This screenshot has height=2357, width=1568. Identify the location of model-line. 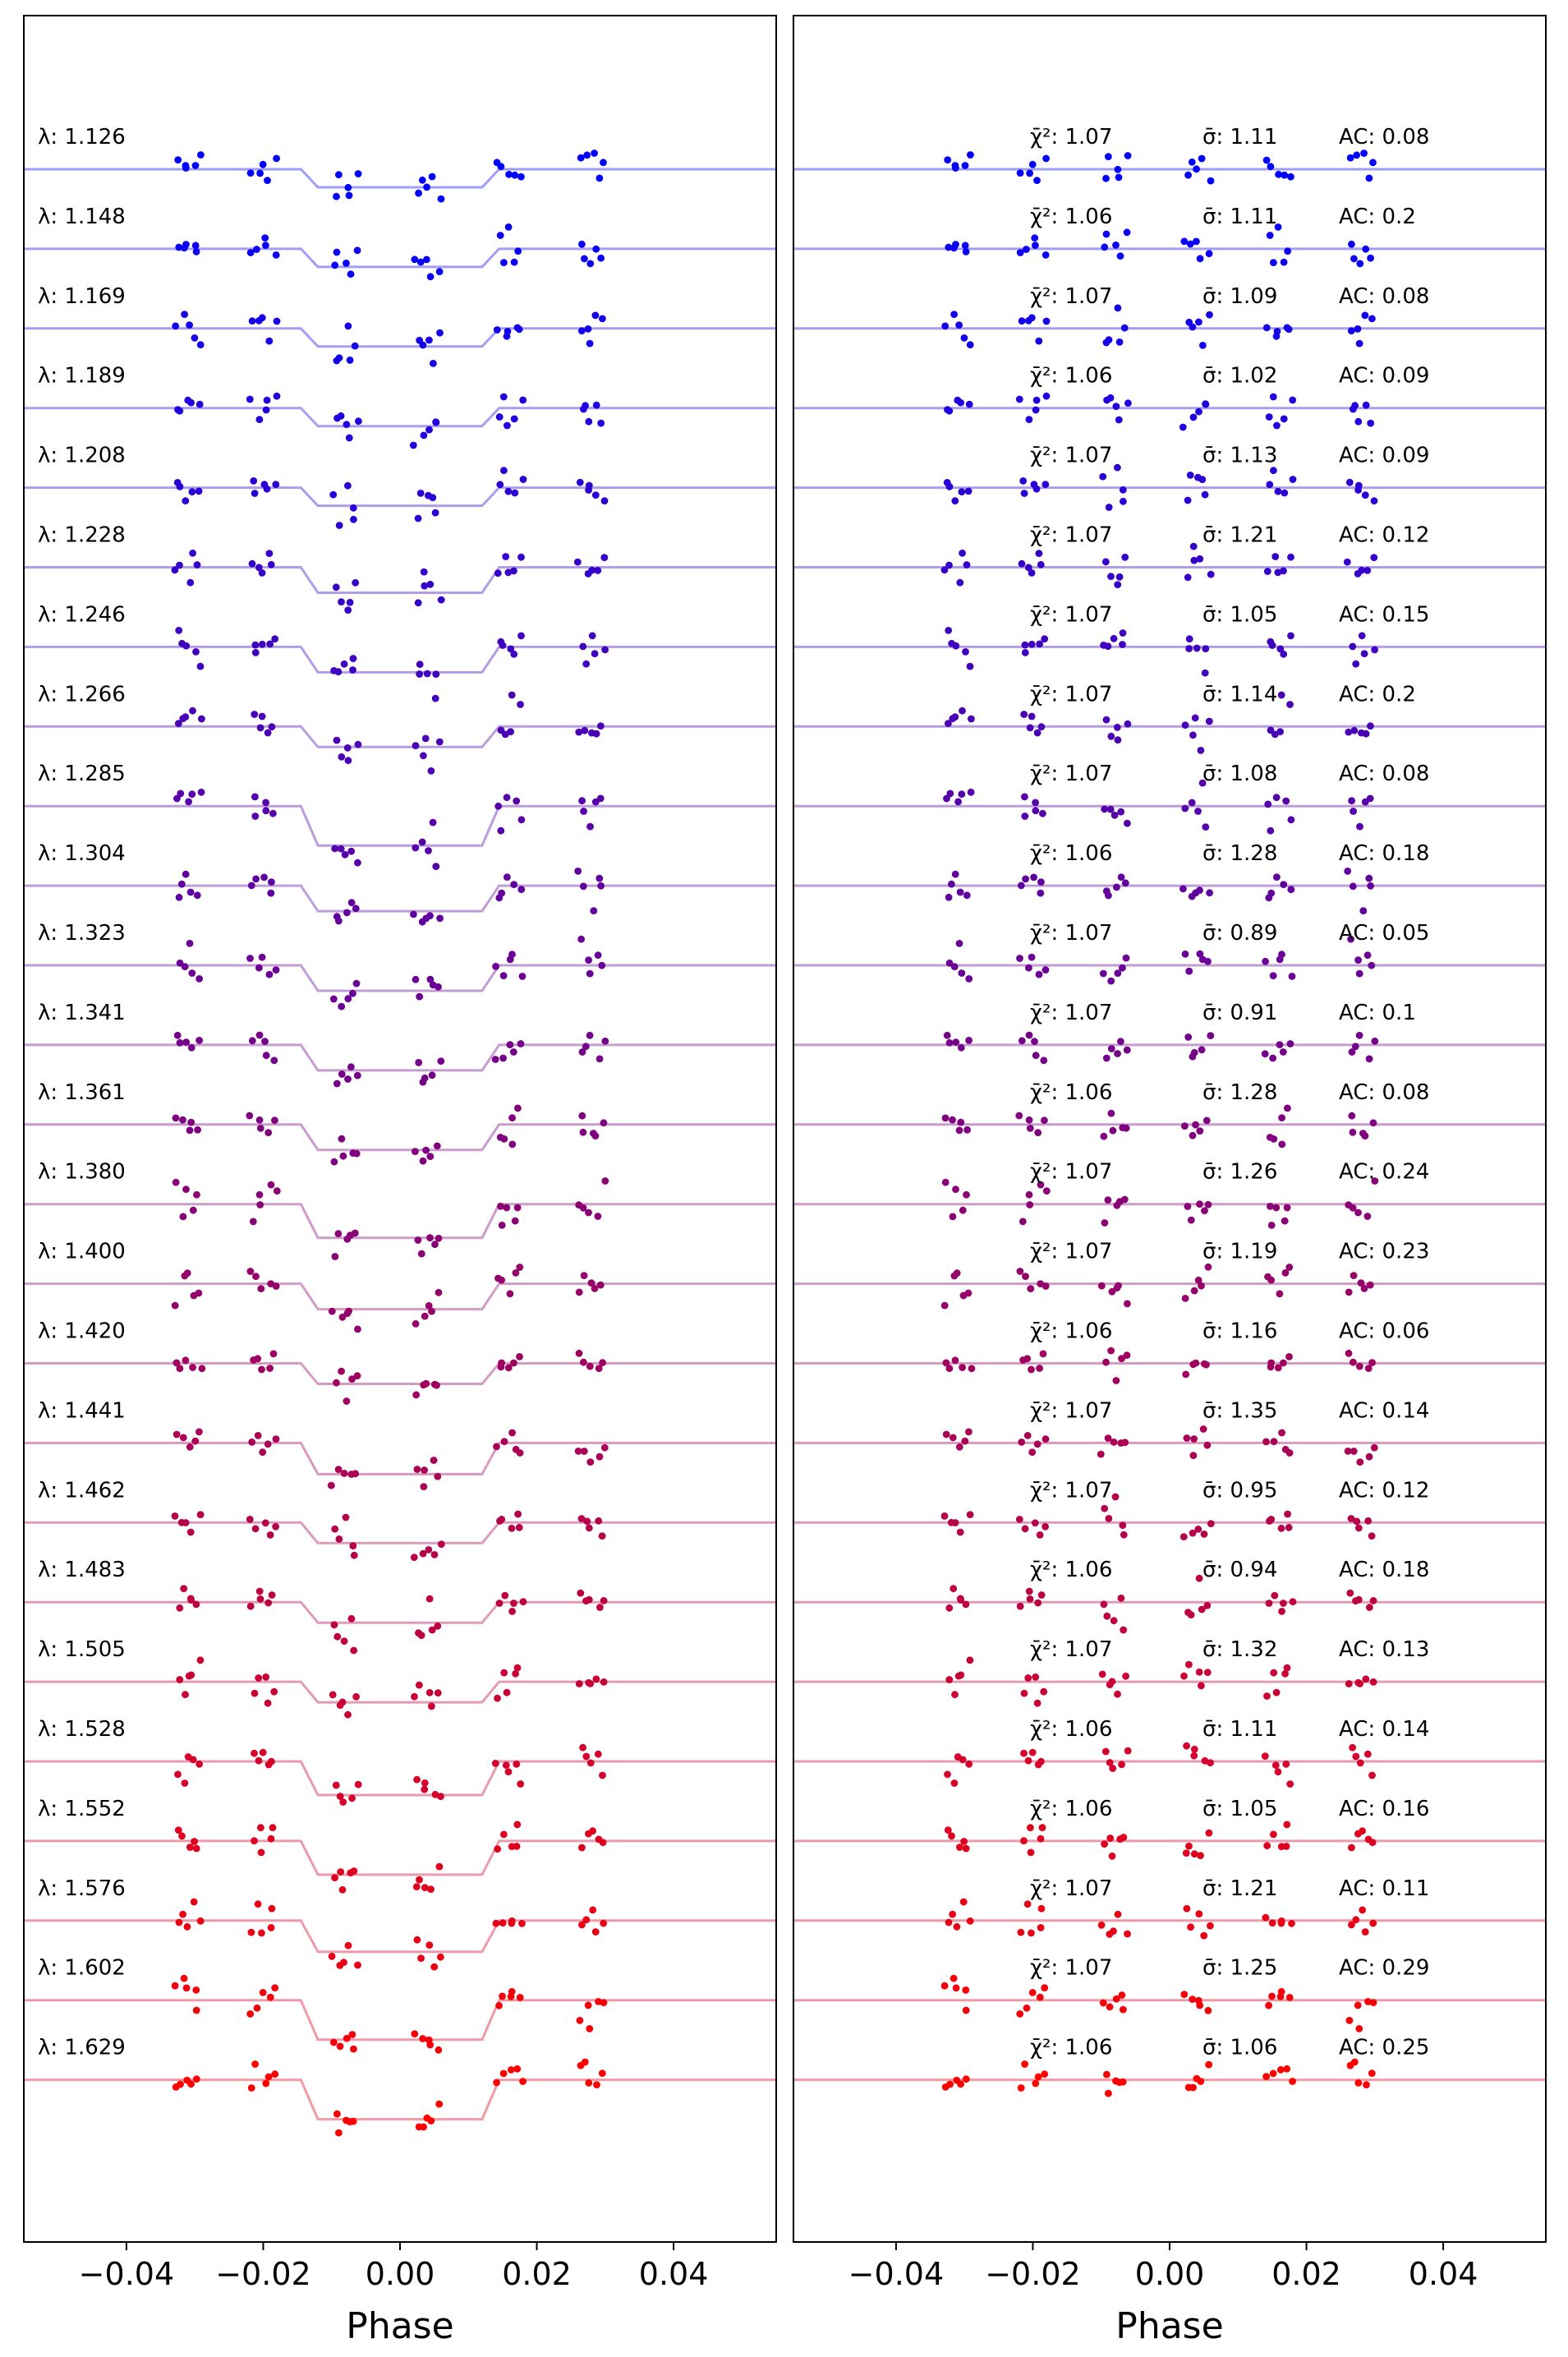
(400, 2099).